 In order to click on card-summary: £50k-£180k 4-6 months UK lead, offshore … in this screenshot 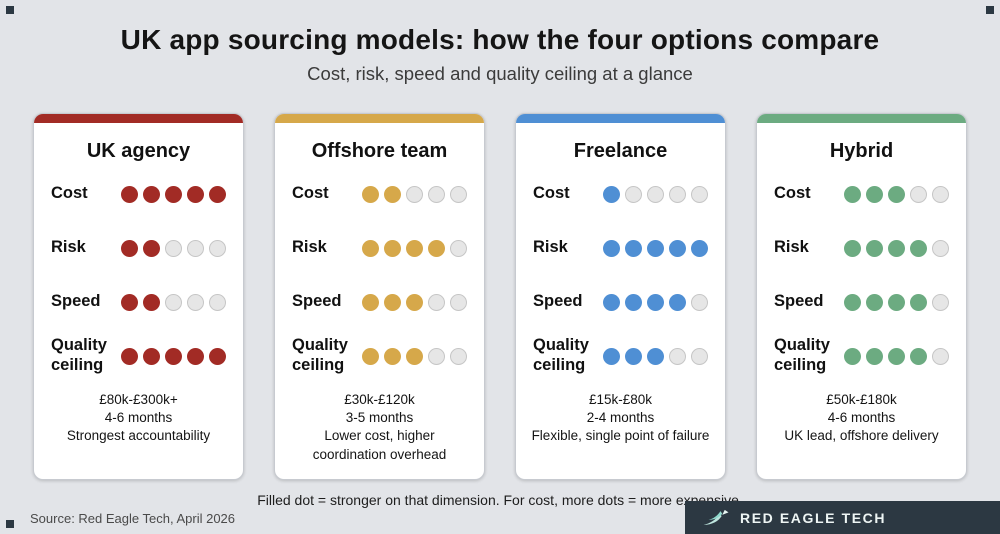, I will do `click(861, 418)`.